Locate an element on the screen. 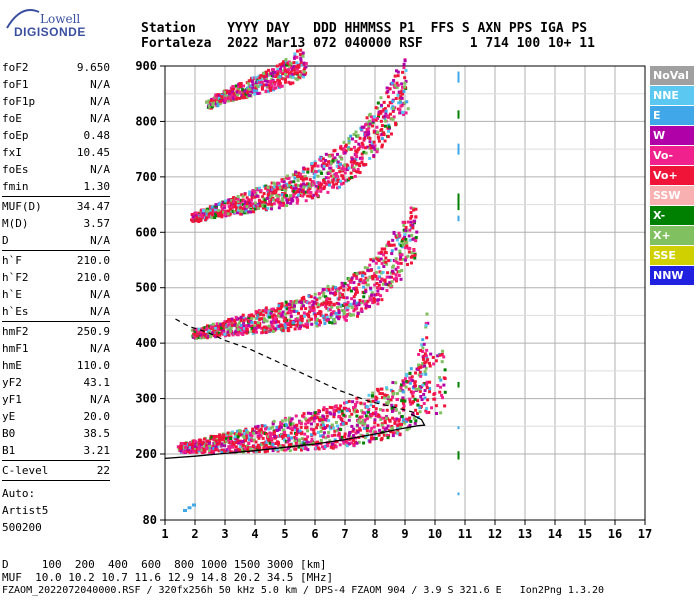 This screenshot has width=700, height=600. legend-item-e: E is located at coordinates (672, 116).